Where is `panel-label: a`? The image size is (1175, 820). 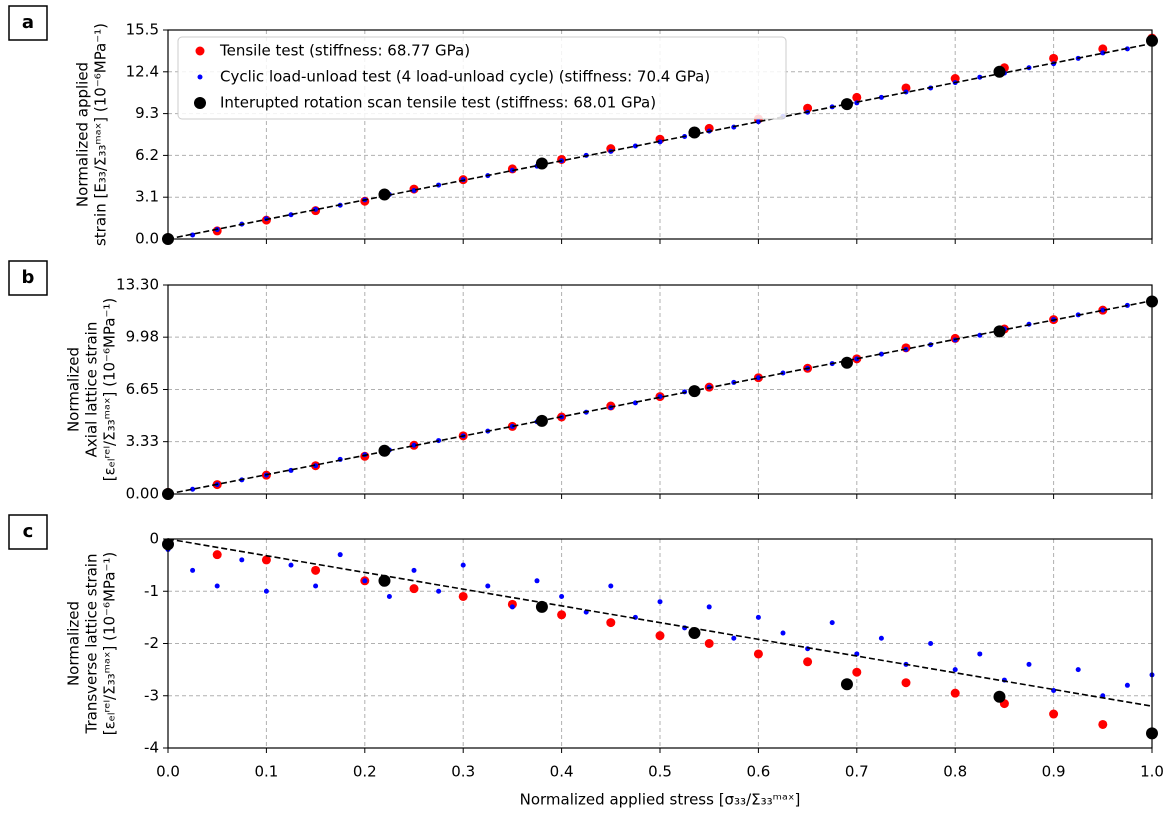 panel-label: a is located at coordinates (28, 22).